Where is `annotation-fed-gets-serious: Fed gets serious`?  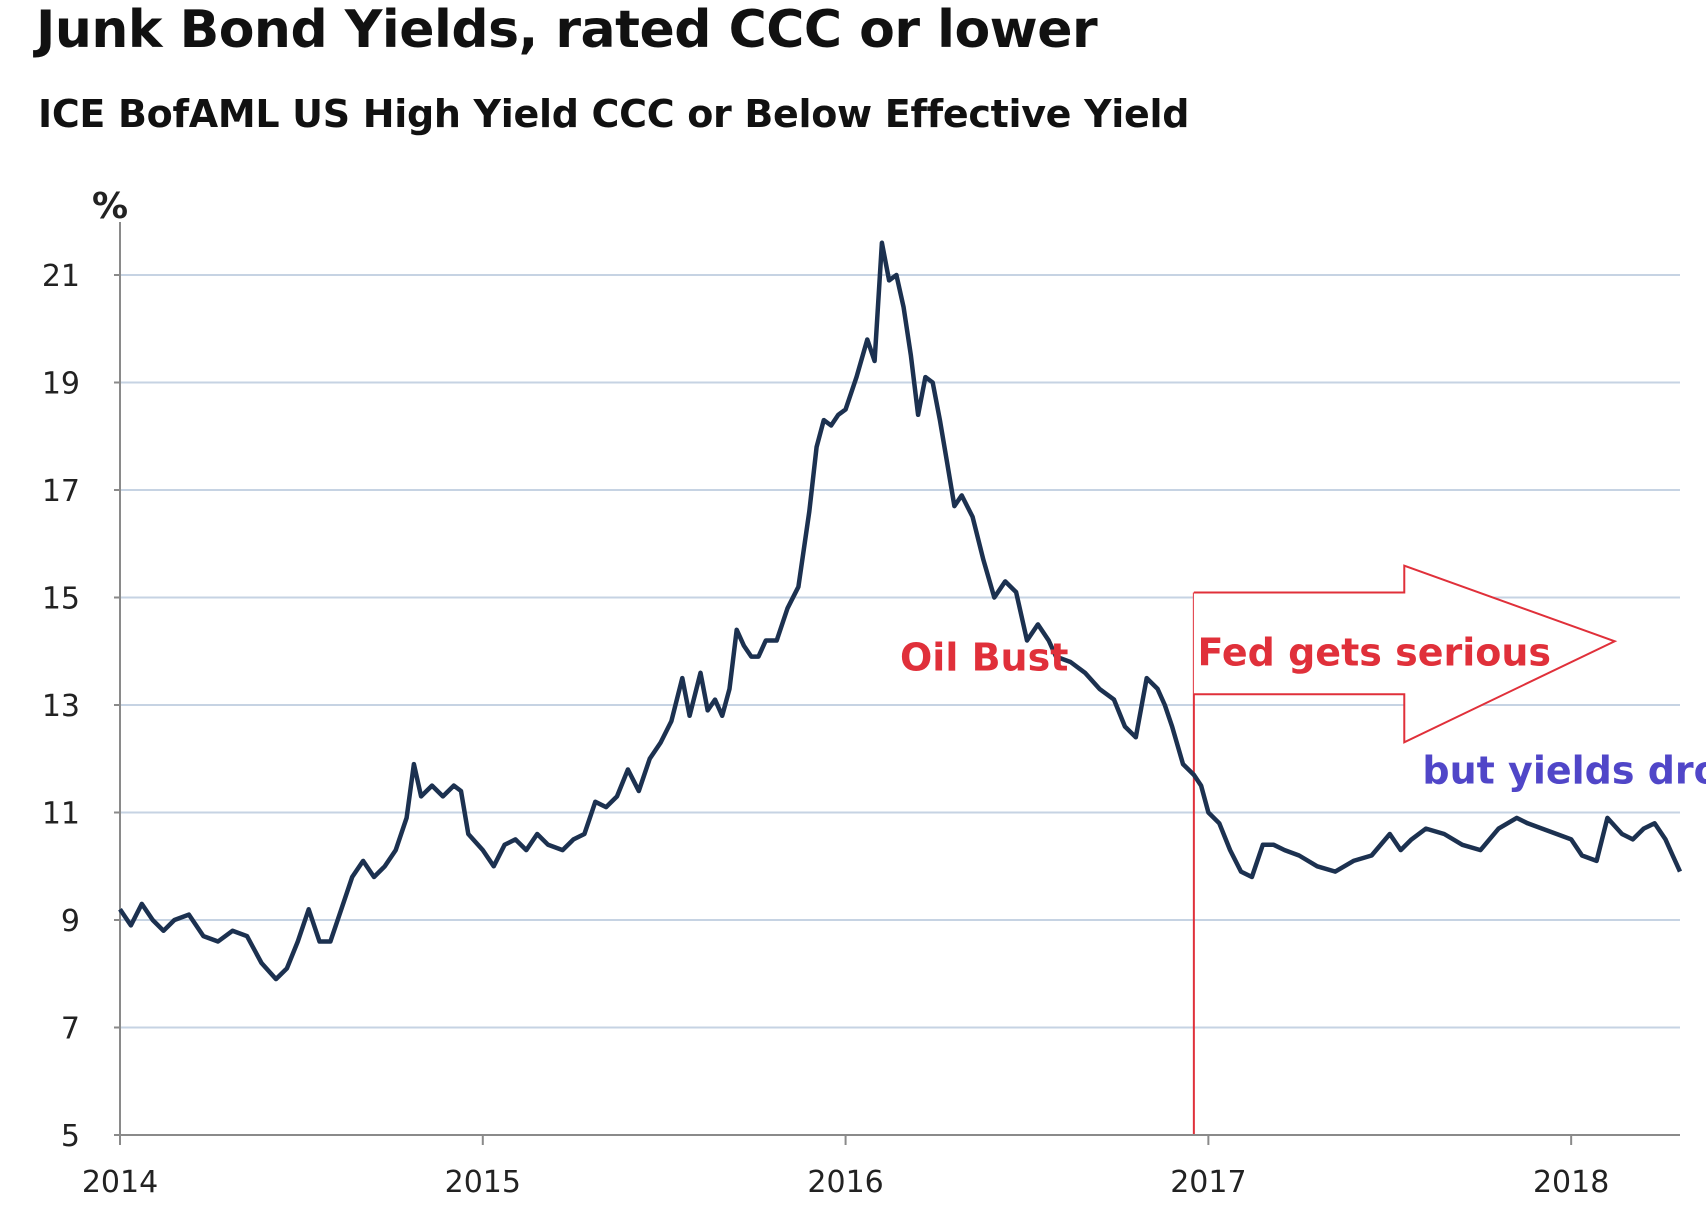 annotation-fed-gets-serious: Fed gets serious is located at coordinates (1374, 652).